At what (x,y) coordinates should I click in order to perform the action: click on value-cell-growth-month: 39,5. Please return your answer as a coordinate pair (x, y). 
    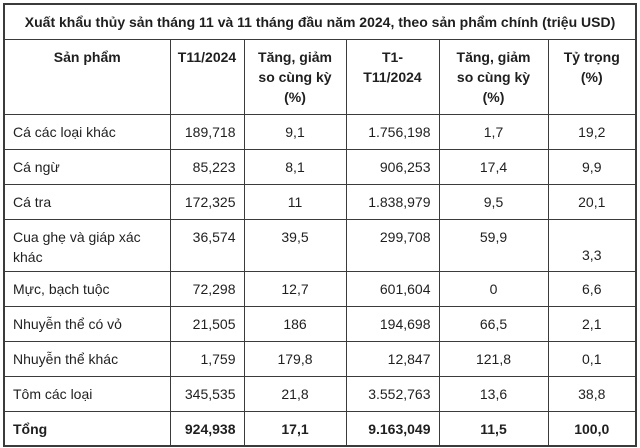
    Looking at the image, I should click on (295, 245).